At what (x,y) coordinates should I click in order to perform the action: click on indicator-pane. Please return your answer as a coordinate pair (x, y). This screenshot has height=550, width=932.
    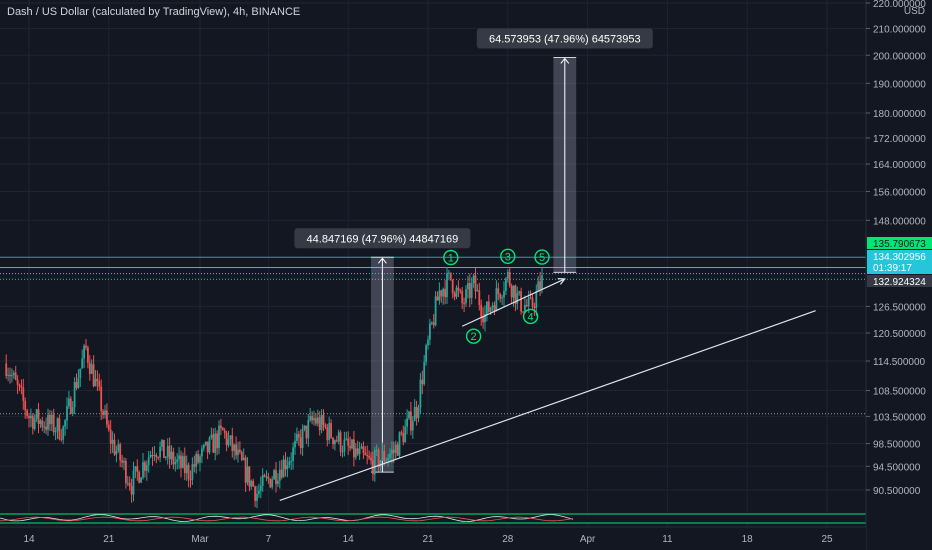
    Looking at the image, I should click on (433, 518).